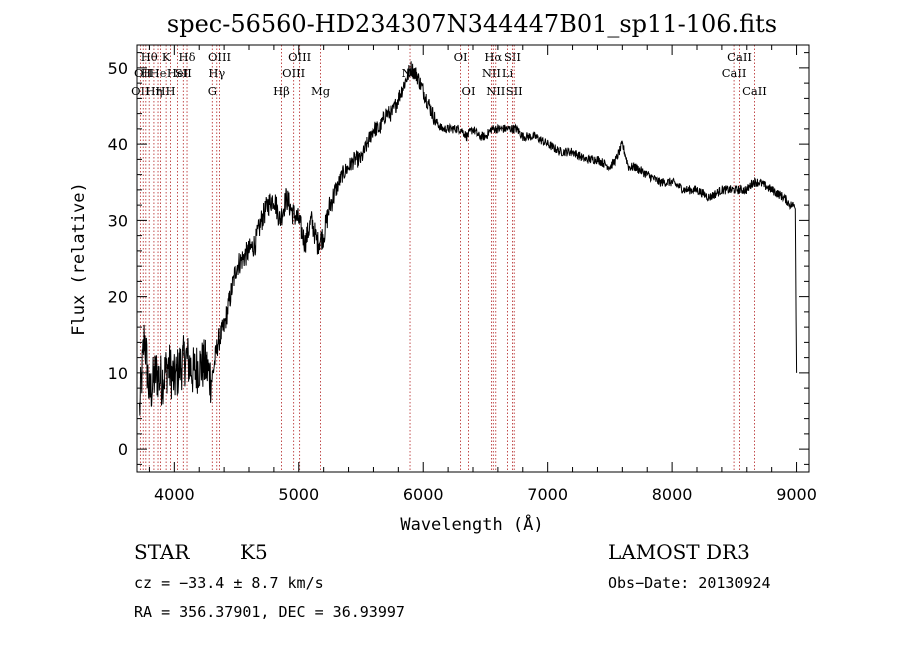 The height and width of the screenshot is (649, 900). I want to click on object-class: STAR, so click(162, 552).